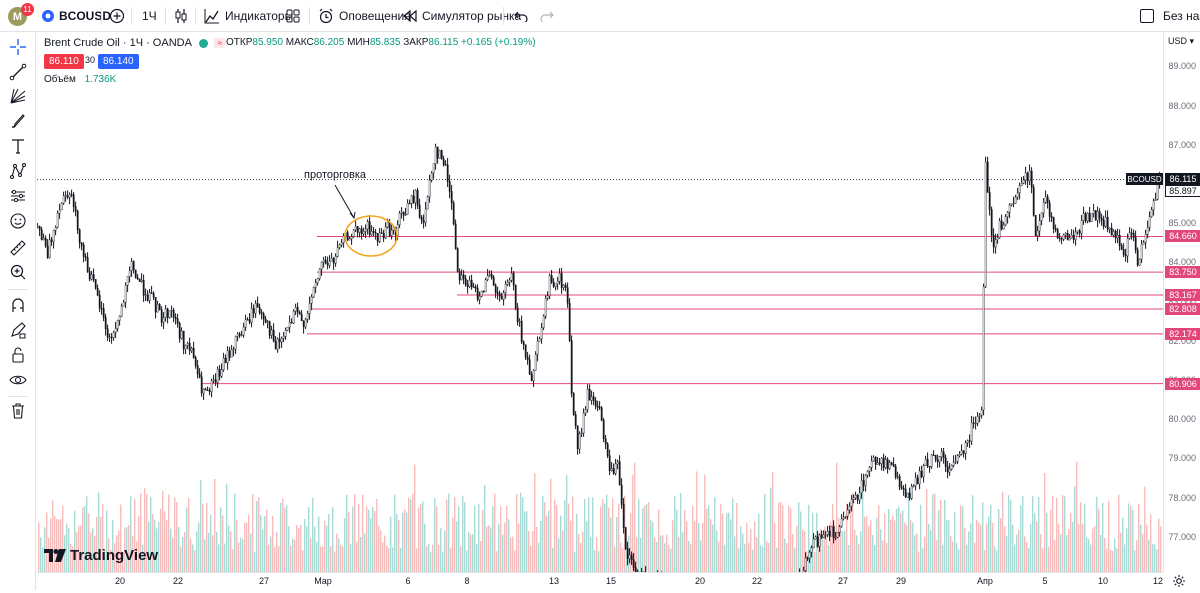 This screenshot has width=1200, height=593. I want to click on icons-tool, so click(18, 221).